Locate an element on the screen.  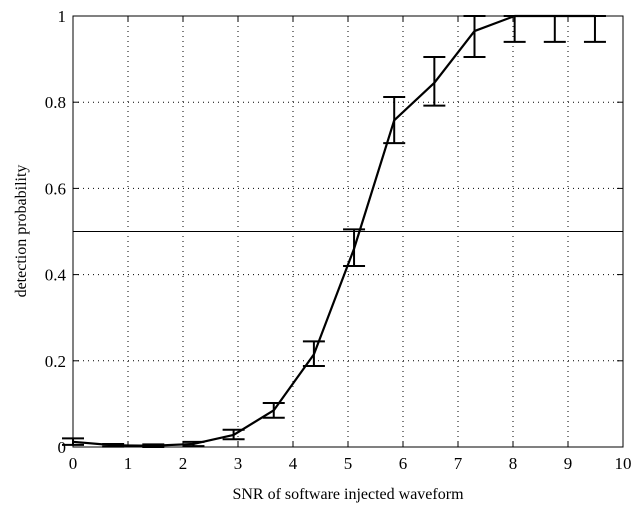
y-tick-label: 0.4 is located at coordinates (56, 275).